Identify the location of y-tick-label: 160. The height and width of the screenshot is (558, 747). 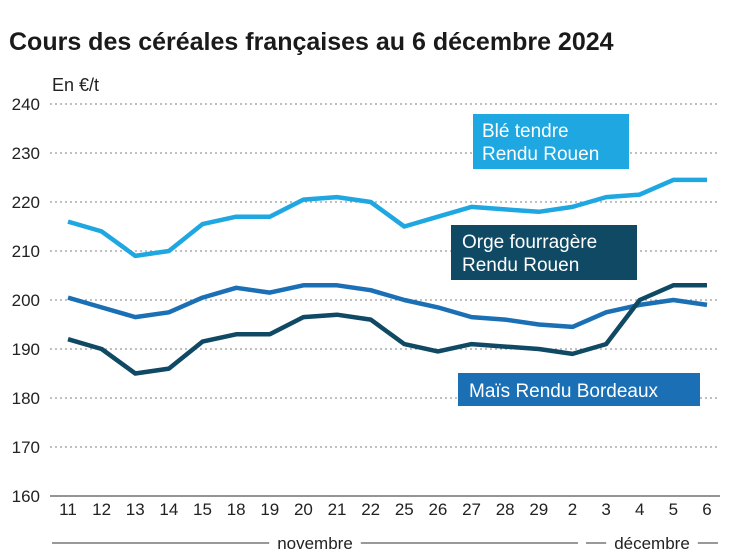
(26, 496).